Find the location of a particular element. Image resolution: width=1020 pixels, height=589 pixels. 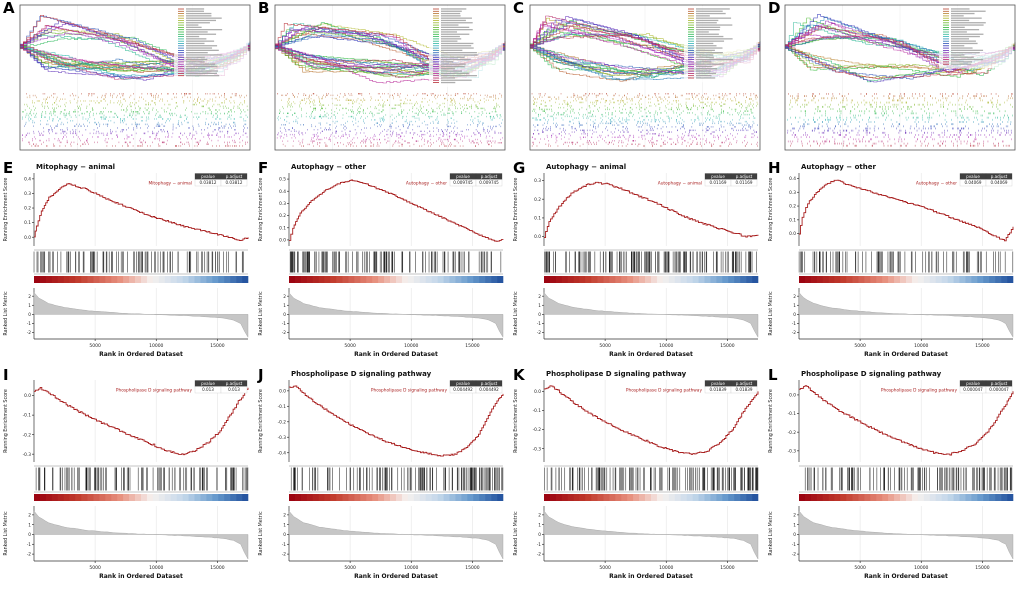

panel-letter: H is located at coordinates (774, 168).